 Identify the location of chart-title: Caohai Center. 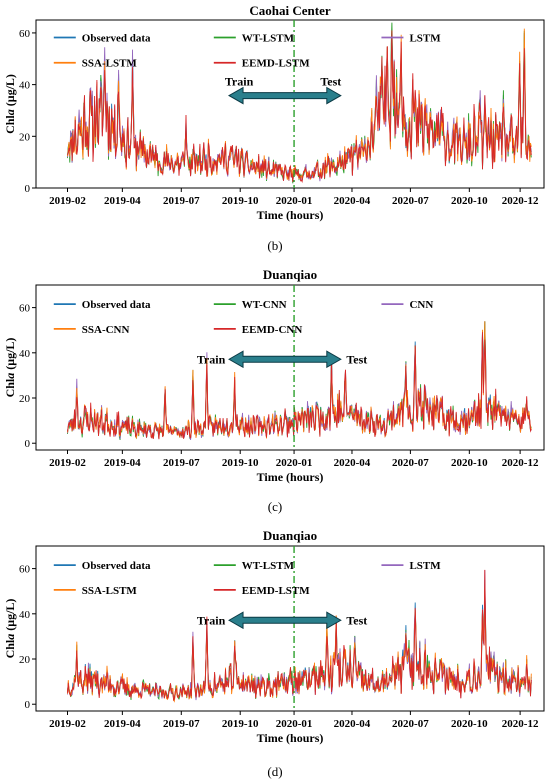
(289, 10).